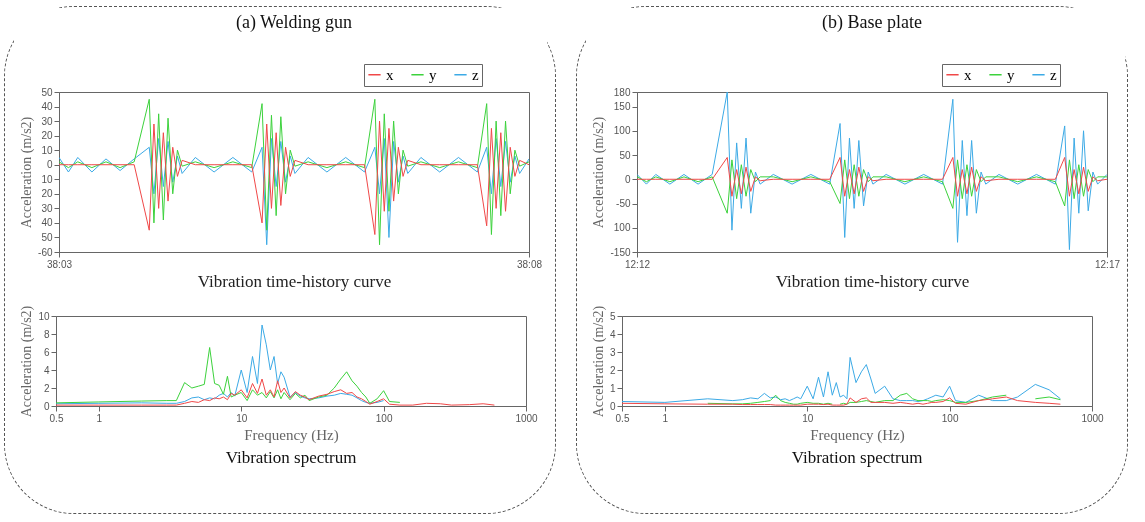 The image size is (1145, 522). Describe the element at coordinates (529, 264) in the screenshot. I see `x-tick-label: 38:08` at that location.